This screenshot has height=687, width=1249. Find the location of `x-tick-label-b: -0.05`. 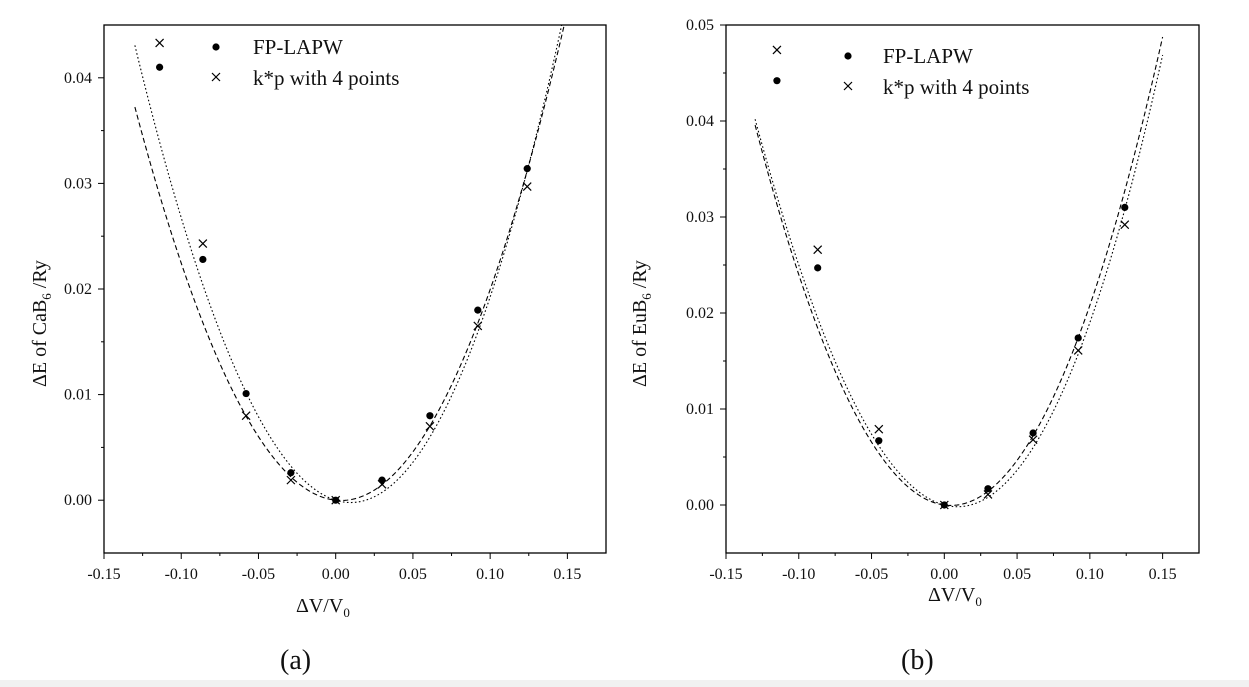

x-tick-label-b: -0.05 is located at coordinates (871, 574).